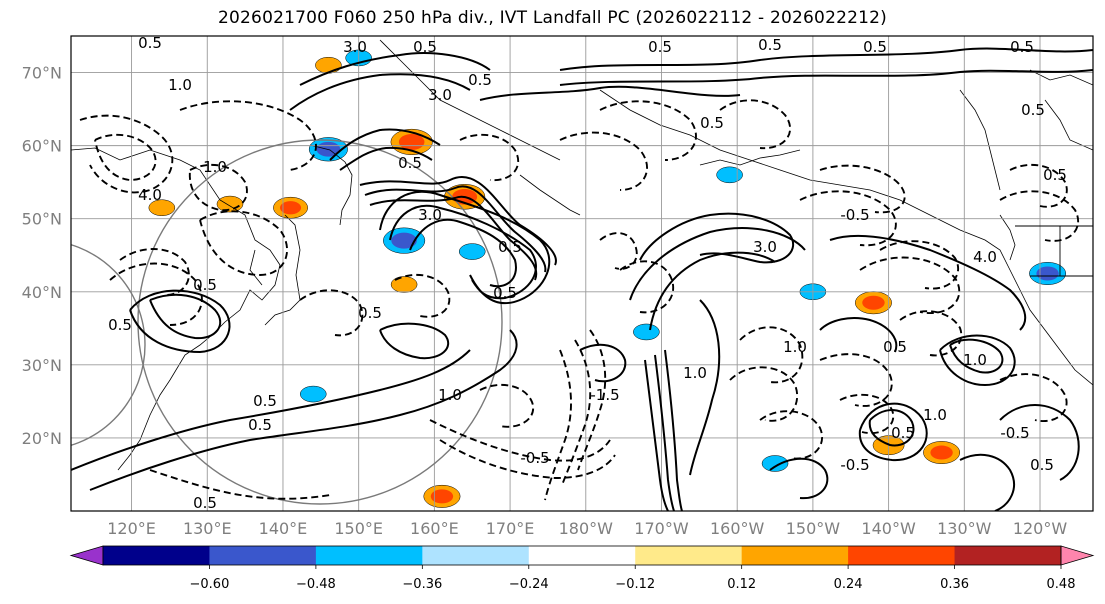 This screenshot has width=1105, height=604. I want to click on longitude-tick-label: 170°E, so click(510, 528).